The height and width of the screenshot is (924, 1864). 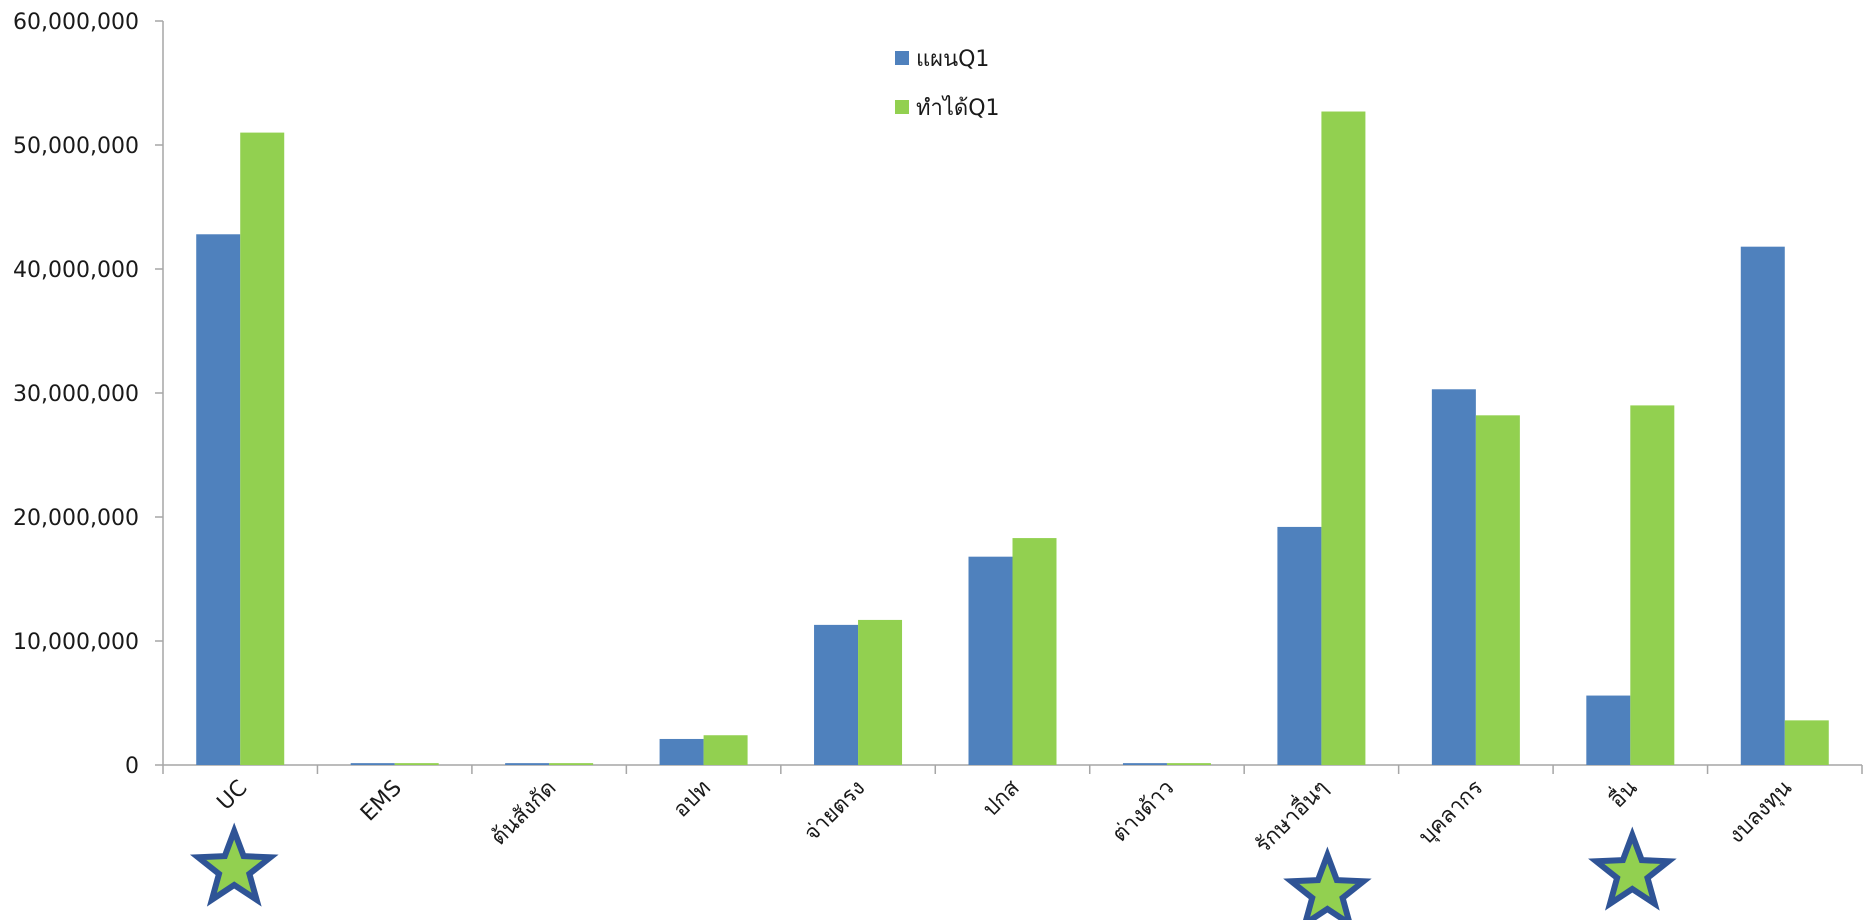 What do you see at coordinates (952, 59) in the screenshot?
I see `legend-label: แผนQ1` at bounding box center [952, 59].